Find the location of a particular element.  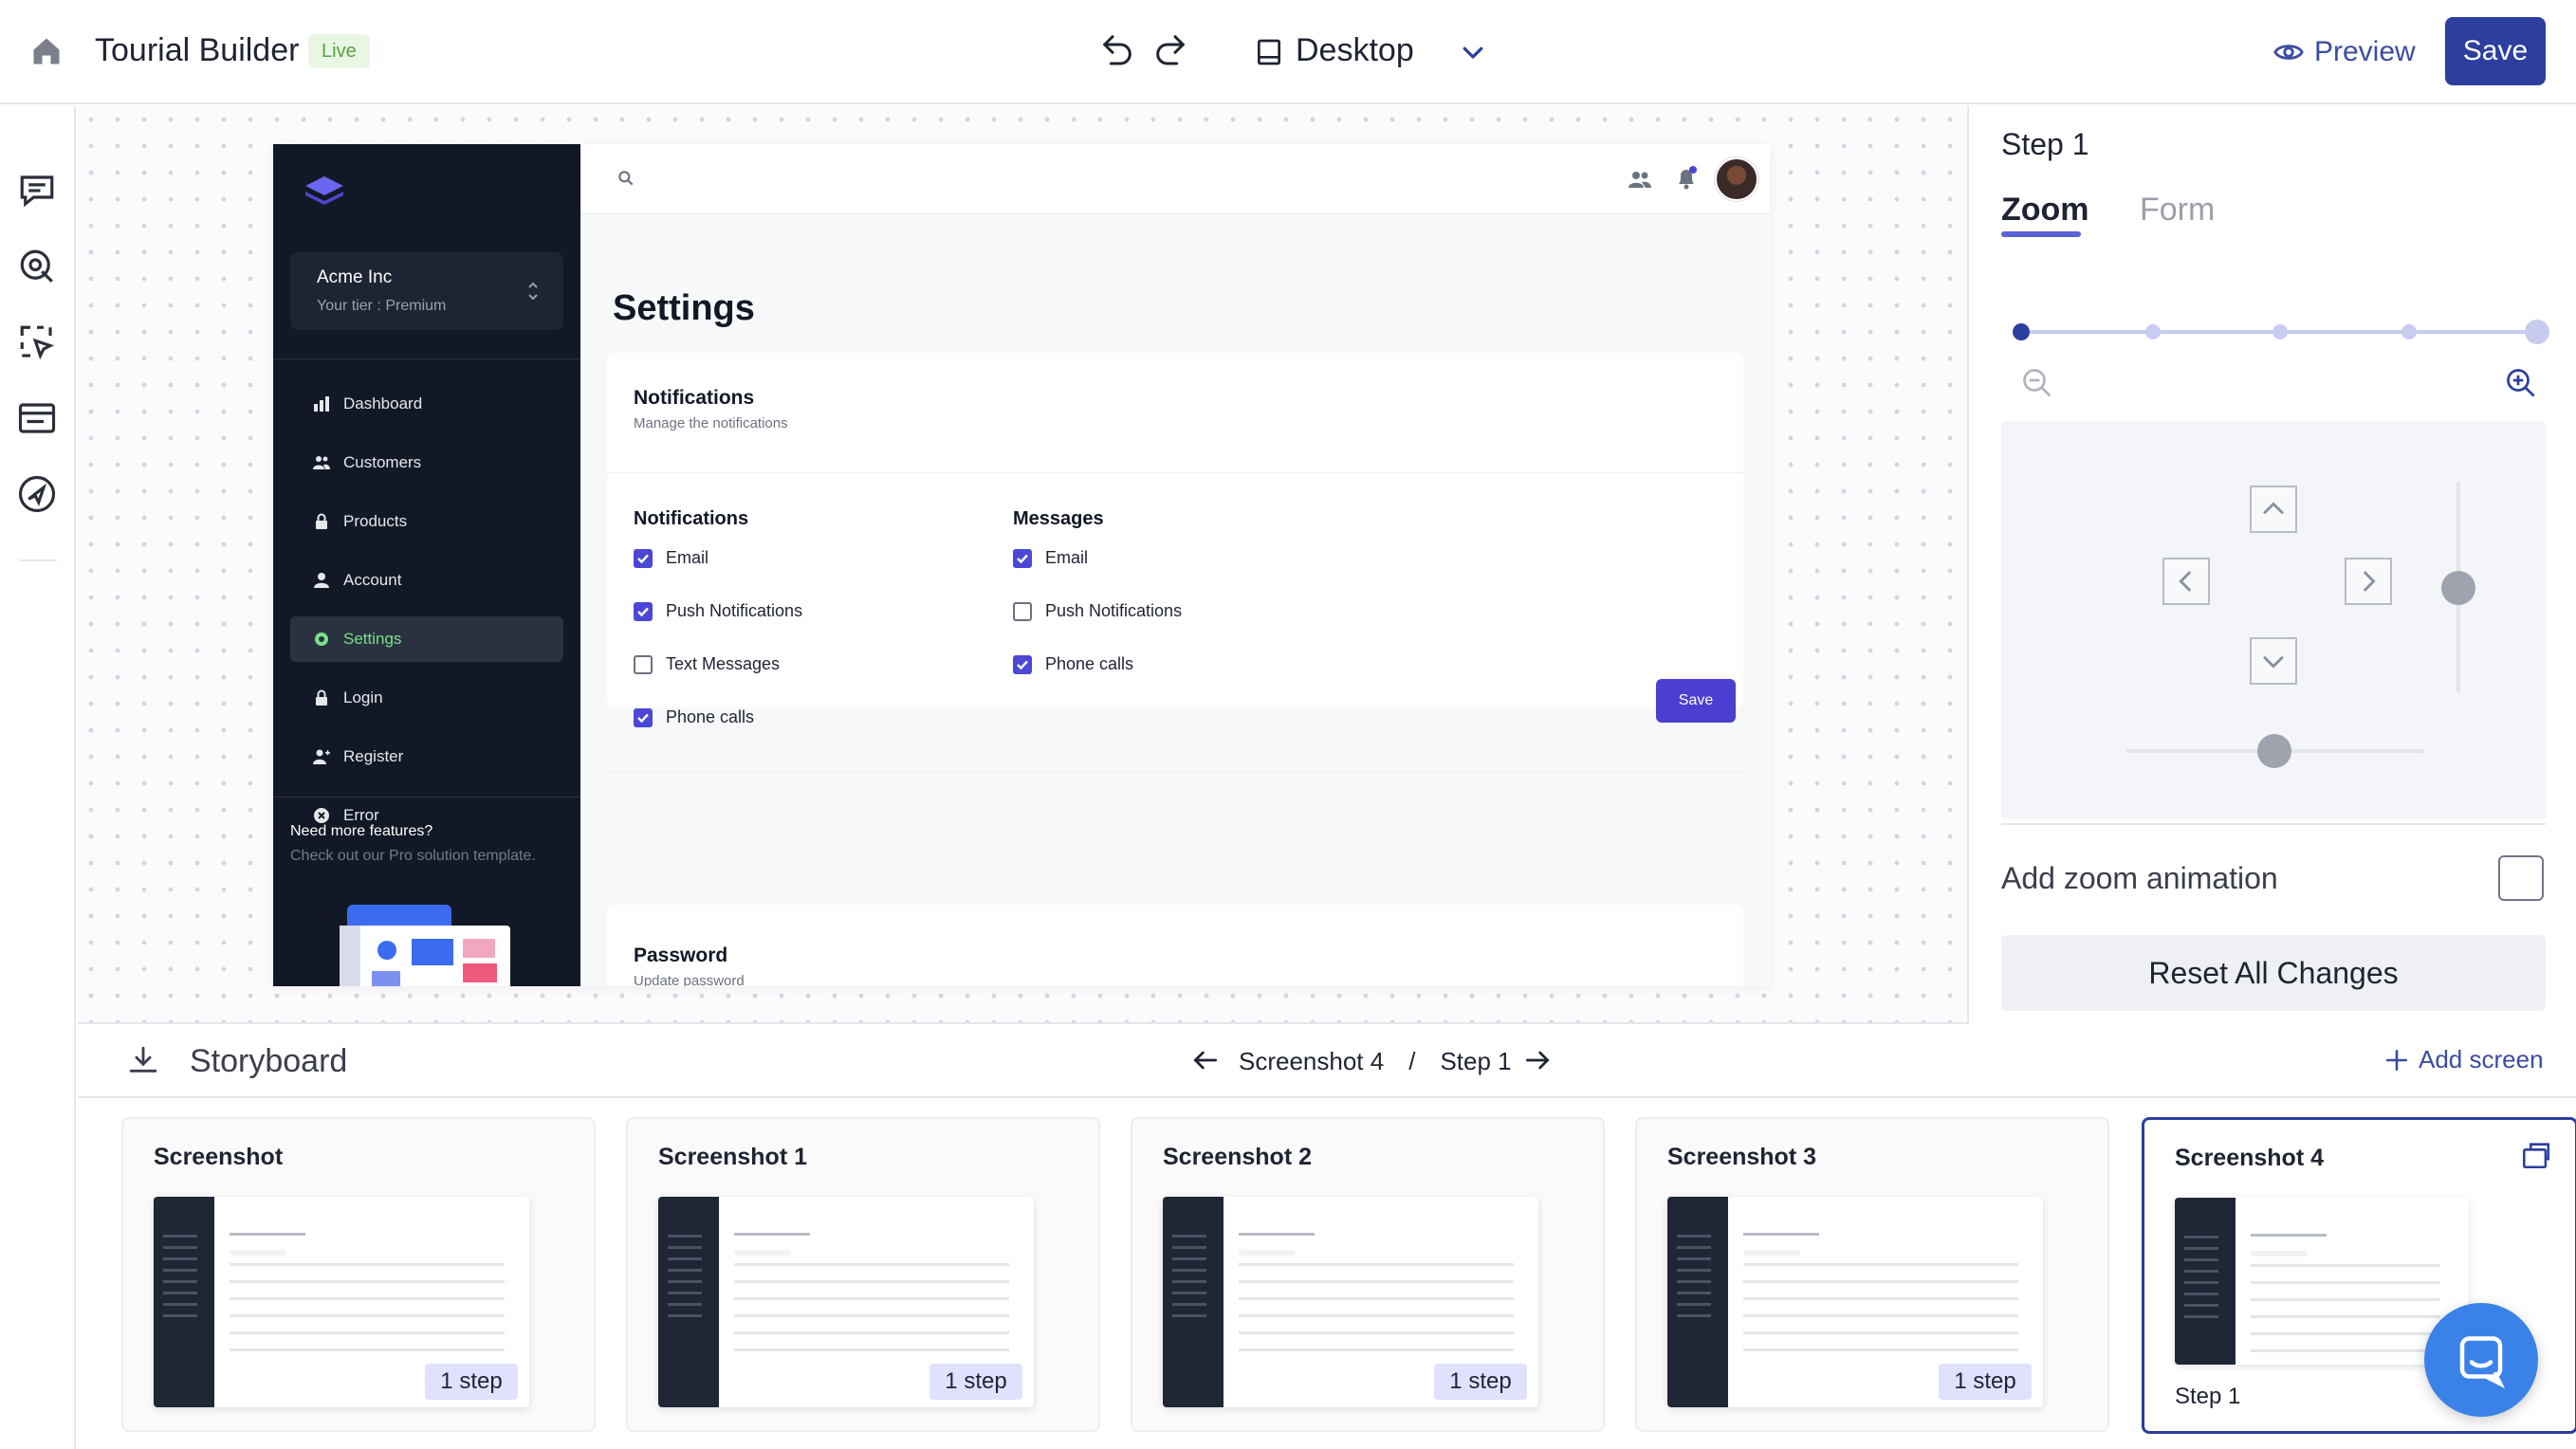

avatar is located at coordinates (1736, 179).